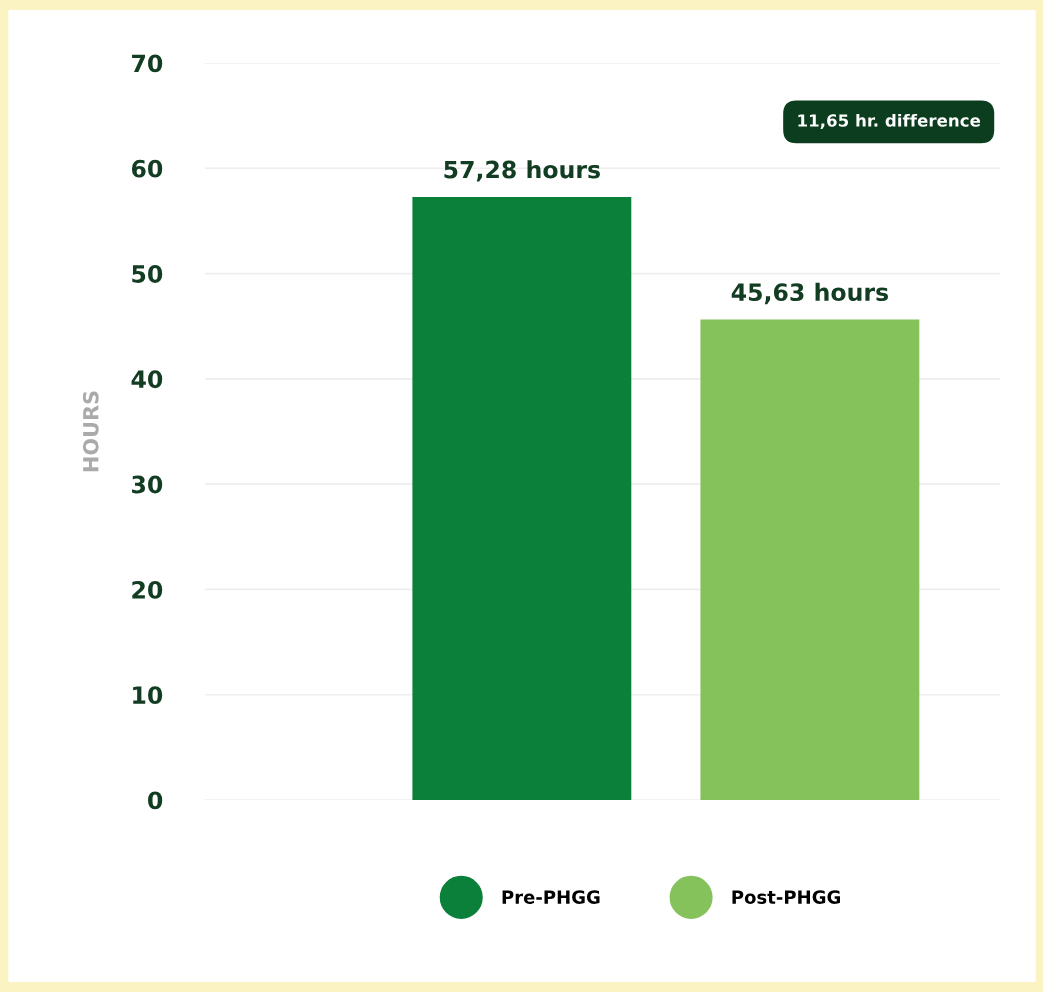  What do you see at coordinates (147, 63) in the screenshot?
I see `y-tick-label: 70` at bounding box center [147, 63].